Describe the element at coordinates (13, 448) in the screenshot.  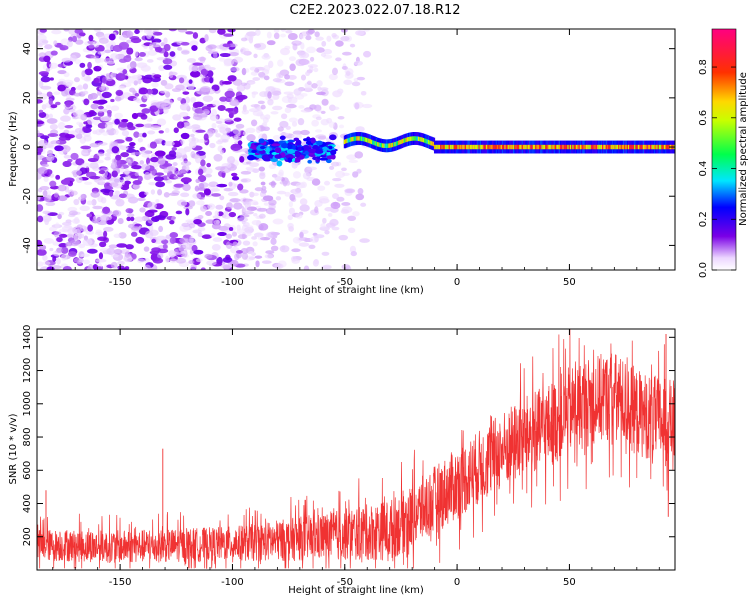
I see `snr-ylabel: SNR (10 * v/v)` at that location.